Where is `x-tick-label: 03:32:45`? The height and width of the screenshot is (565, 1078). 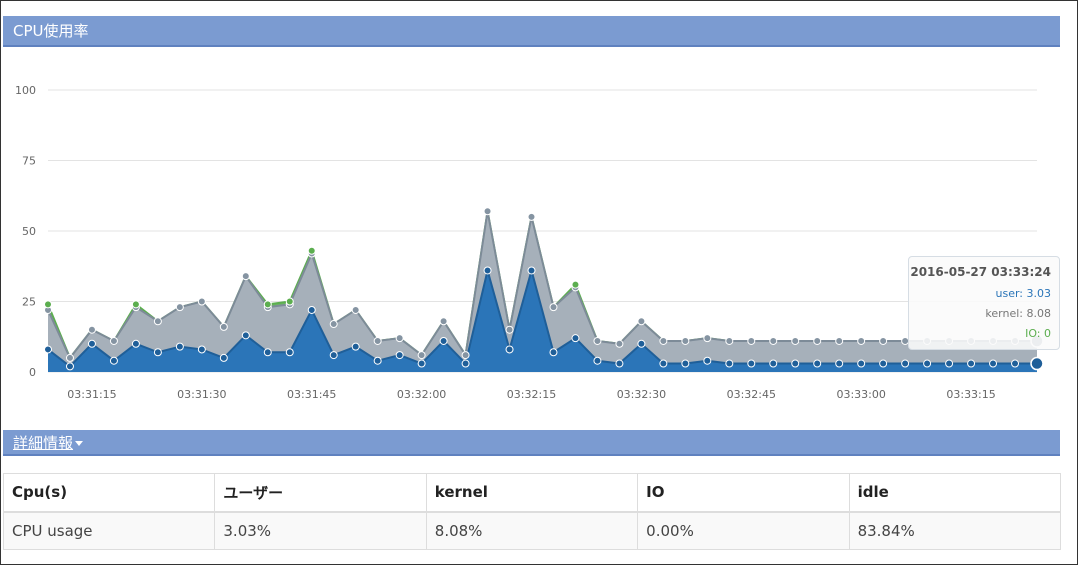 x-tick-label: 03:32:45 is located at coordinates (751, 394).